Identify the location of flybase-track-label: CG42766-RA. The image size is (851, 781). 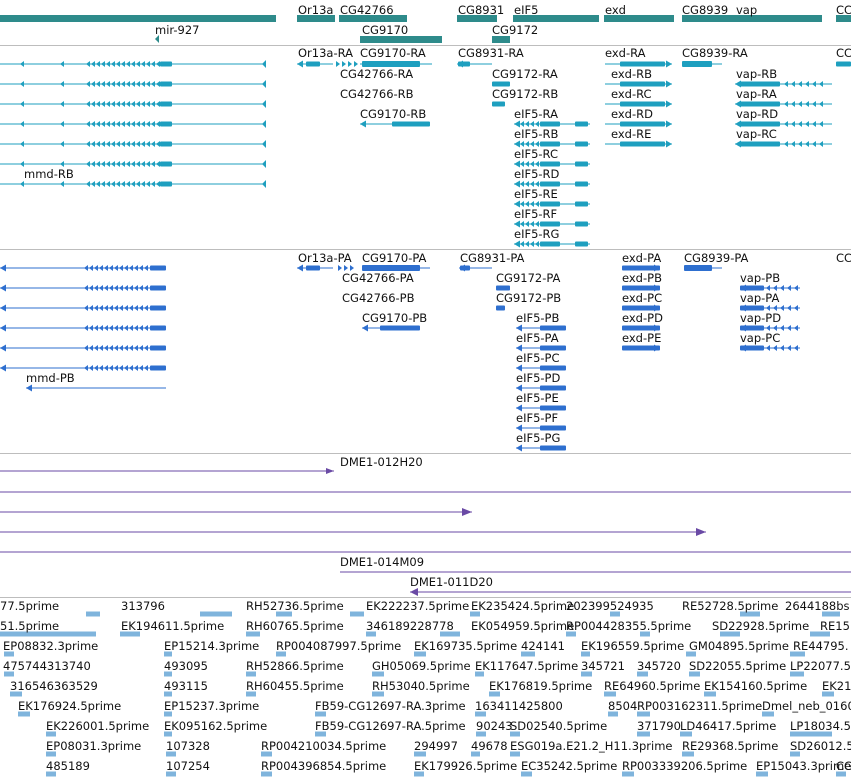
(377, 74).